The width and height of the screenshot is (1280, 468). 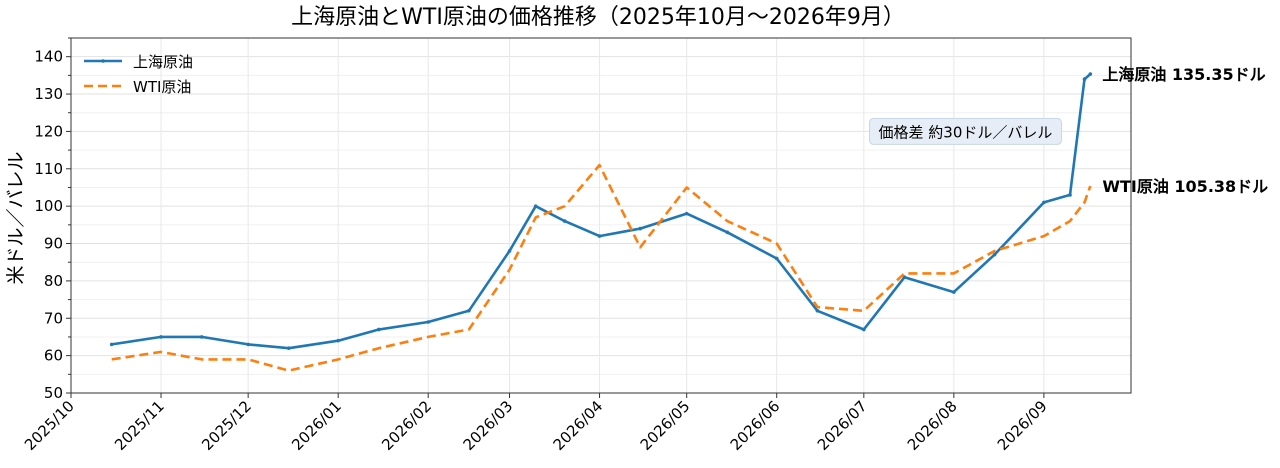 I want to click on x-tick-label: 2026/02, so click(x=406, y=425).